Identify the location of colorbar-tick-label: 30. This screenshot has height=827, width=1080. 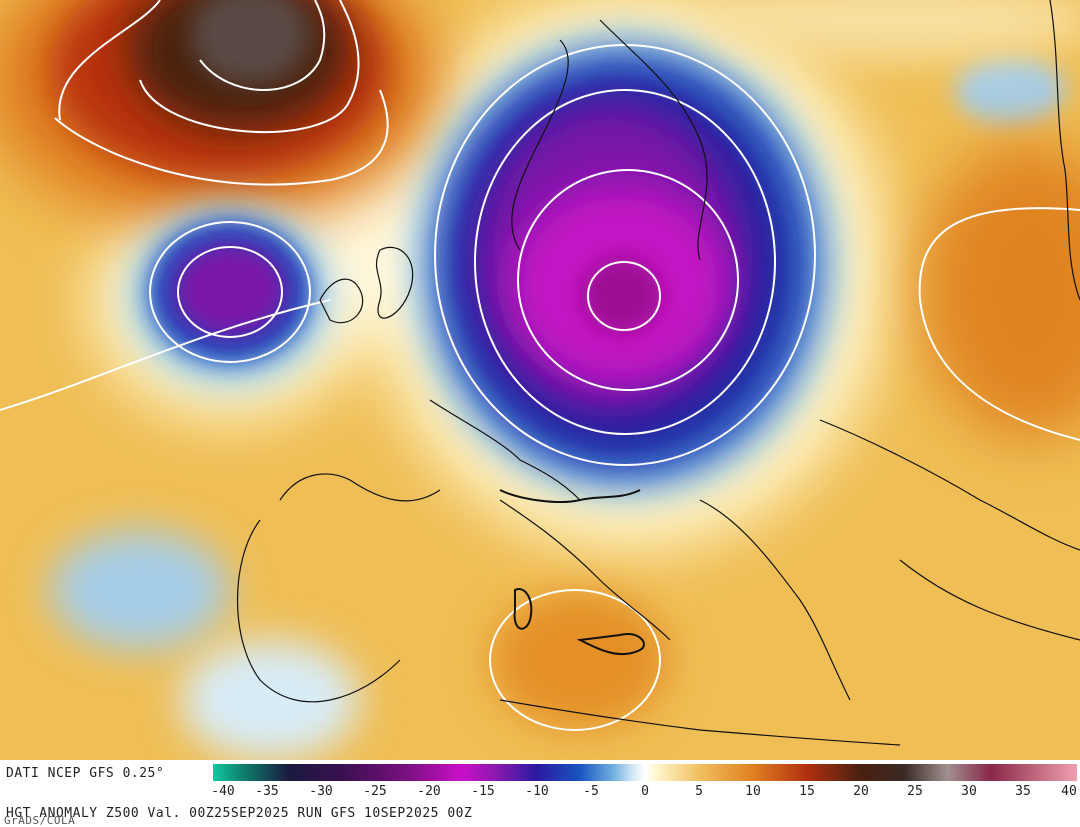
(969, 791).